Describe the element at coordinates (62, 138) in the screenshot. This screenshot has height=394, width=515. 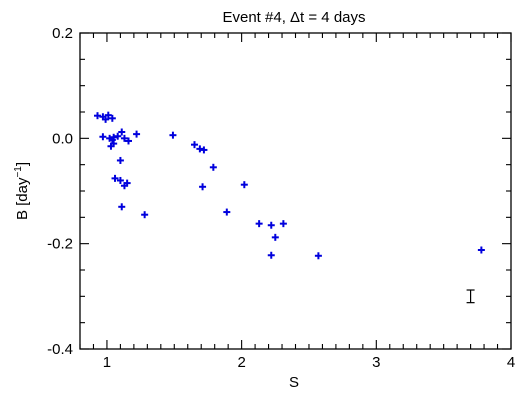
I see `y-tick-label: 0.0` at that location.